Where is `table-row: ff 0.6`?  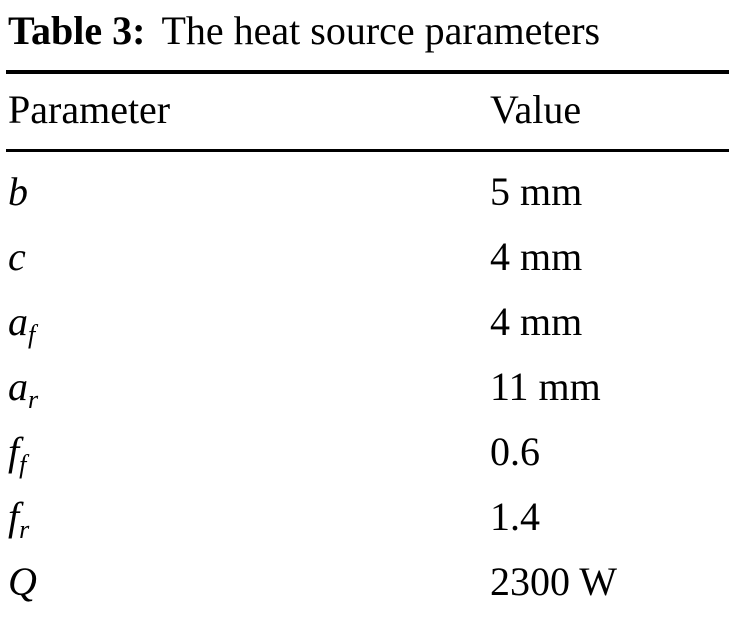 table-row: ff 0.6 is located at coordinates (367, 458).